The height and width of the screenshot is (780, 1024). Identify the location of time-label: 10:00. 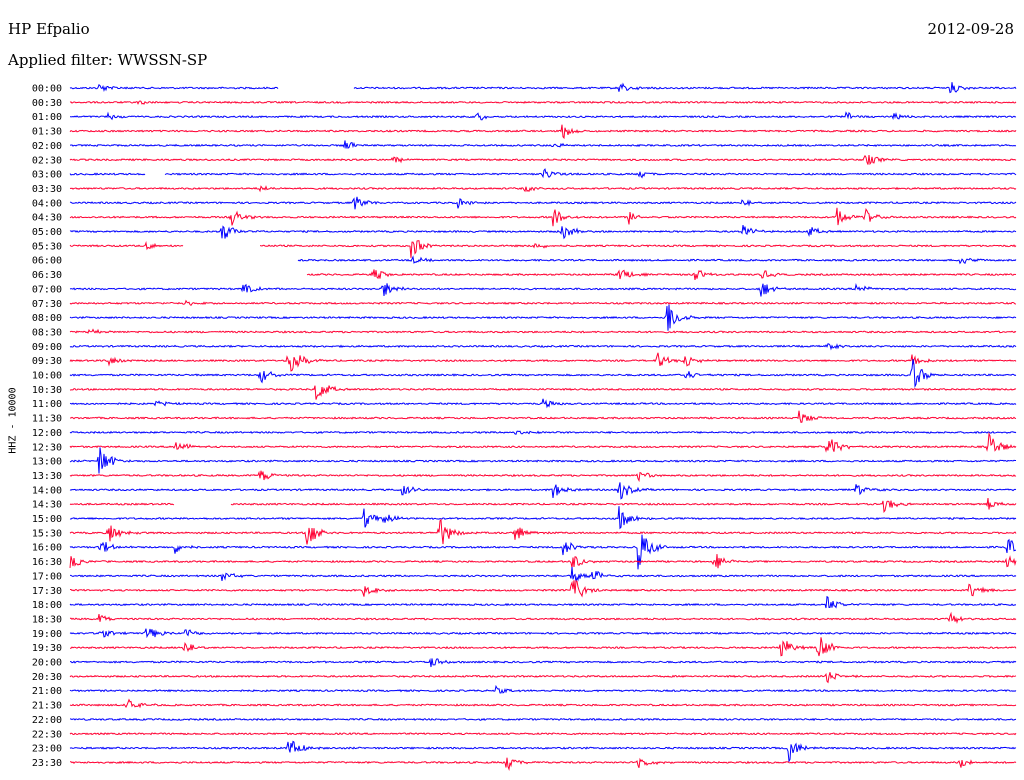
(47, 376).